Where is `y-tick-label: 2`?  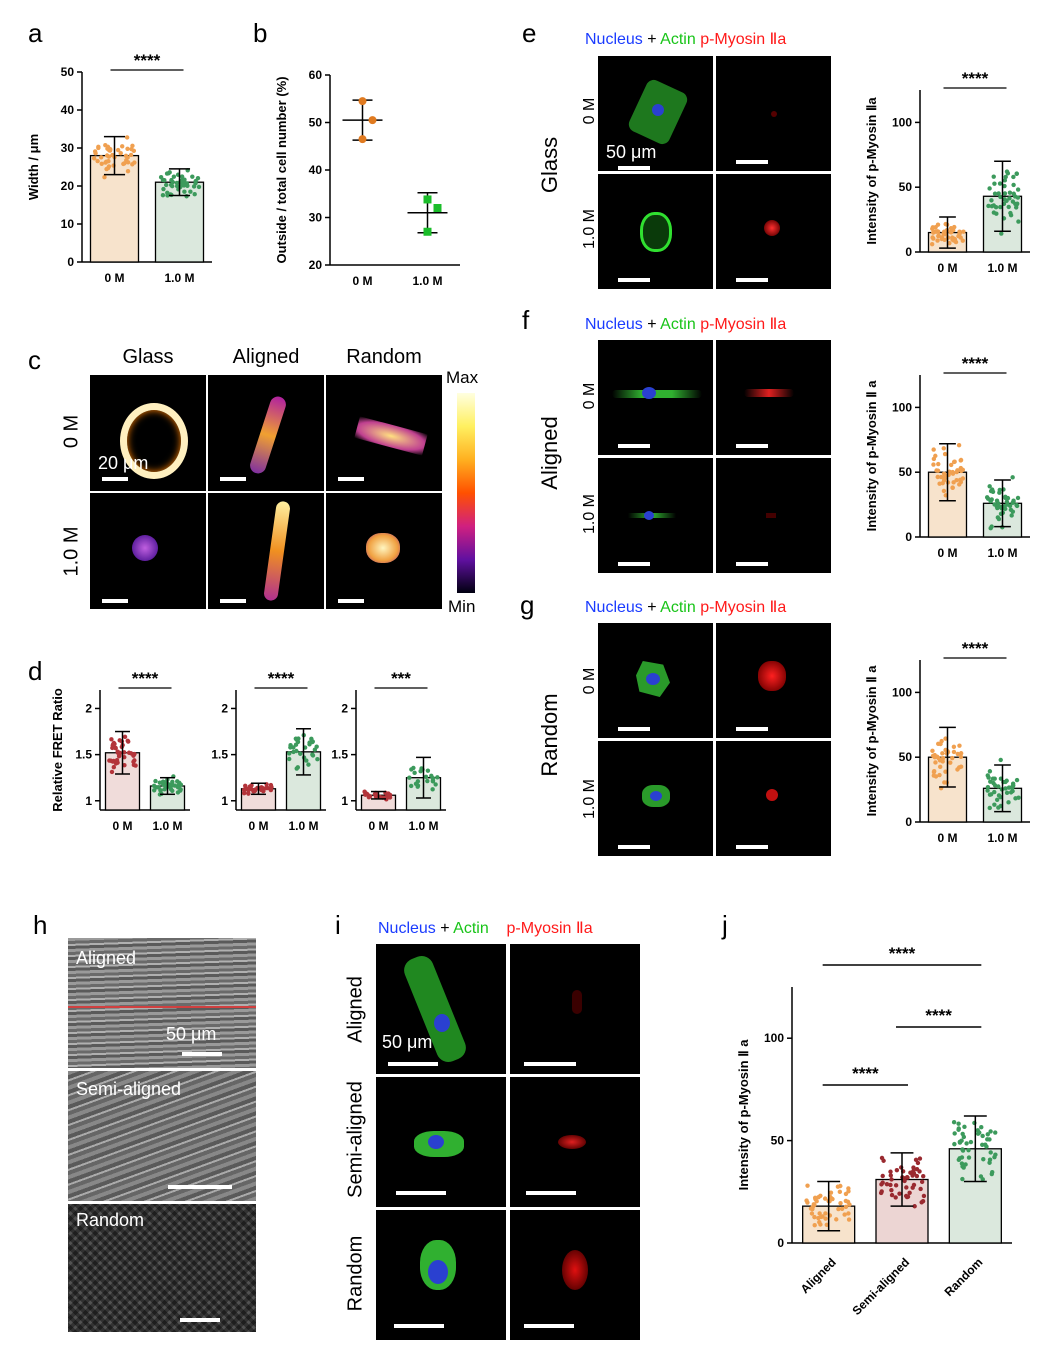 y-tick-label: 2 is located at coordinates (88, 708).